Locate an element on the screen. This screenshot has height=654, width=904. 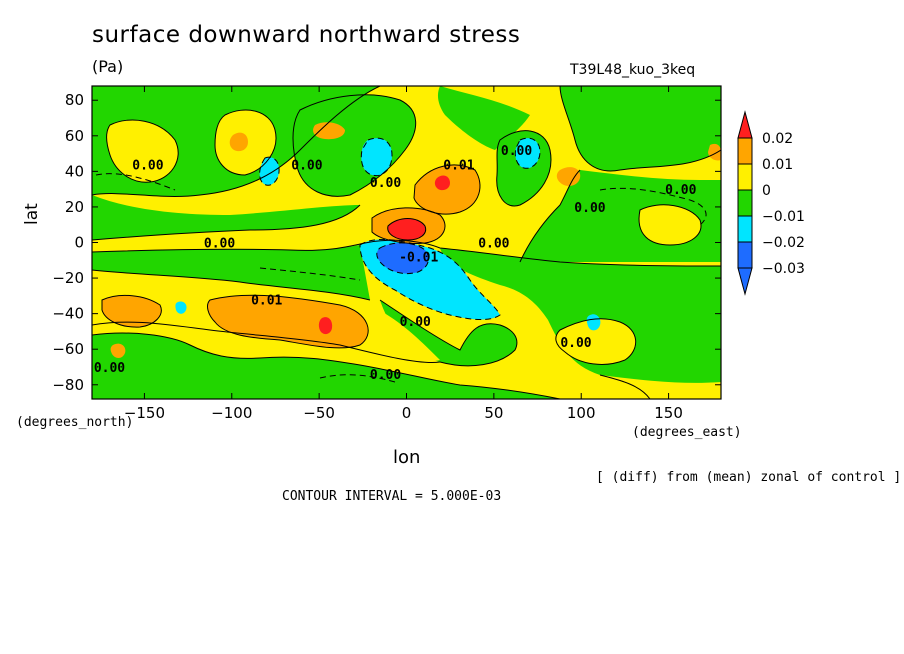
x-tick-label: 100 is located at coordinates (581, 413).